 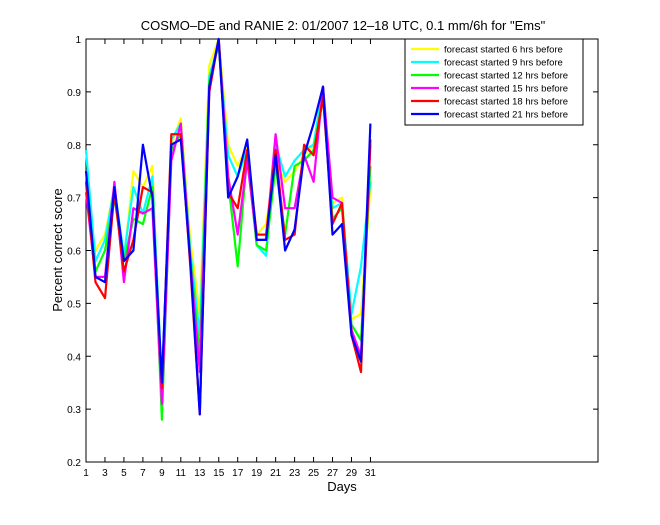 What do you see at coordinates (503, 50) in the screenshot?
I see `legend-label: forecast started 6 hrs before` at bounding box center [503, 50].